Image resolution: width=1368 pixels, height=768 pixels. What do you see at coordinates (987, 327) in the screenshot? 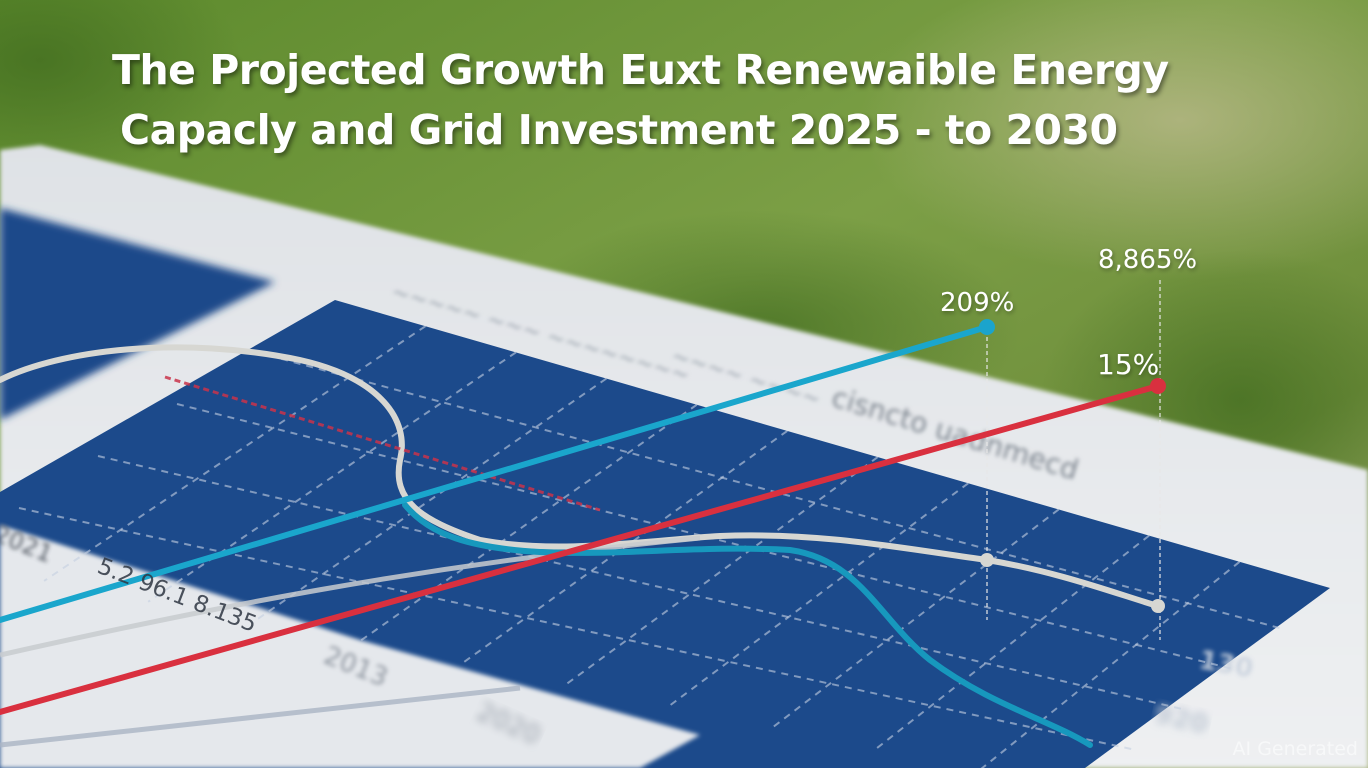
I see `marker-teal-end` at bounding box center [987, 327].